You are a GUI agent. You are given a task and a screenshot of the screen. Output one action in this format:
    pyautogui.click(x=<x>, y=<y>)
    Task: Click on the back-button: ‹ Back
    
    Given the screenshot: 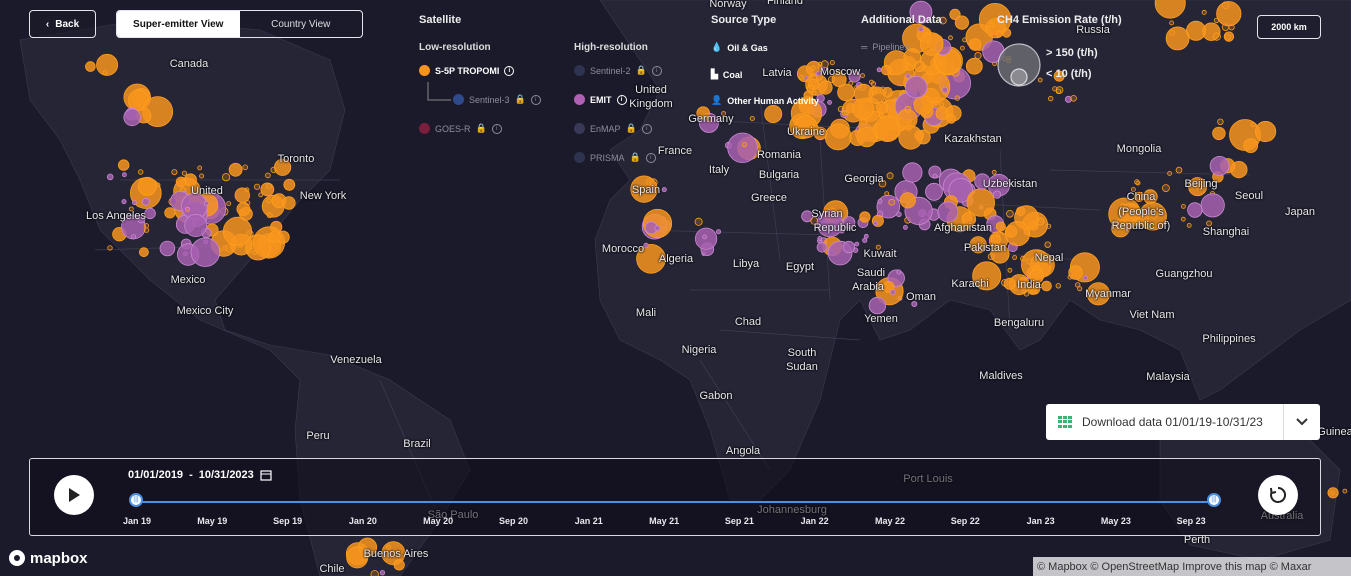 What is the action you would take?
    pyautogui.click(x=62, y=24)
    